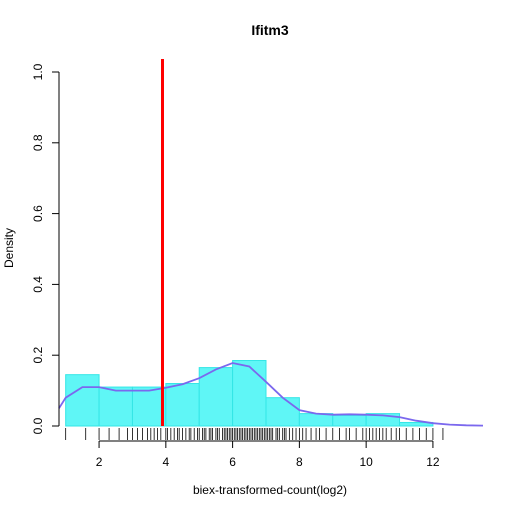 This screenshot has width=512, height=512. I want to click on y-tick-label-4: 0.8, so click(38, 142).